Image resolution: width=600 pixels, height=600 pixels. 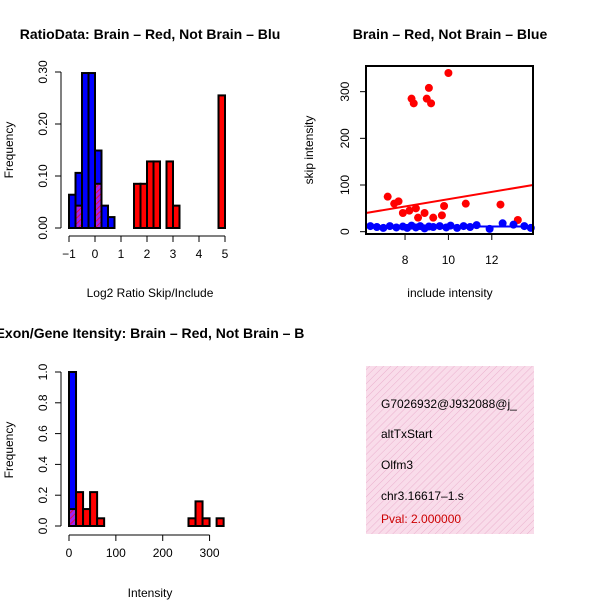 I want to click on scatter-xlabel: include intensity, so click(x=449, y=293).